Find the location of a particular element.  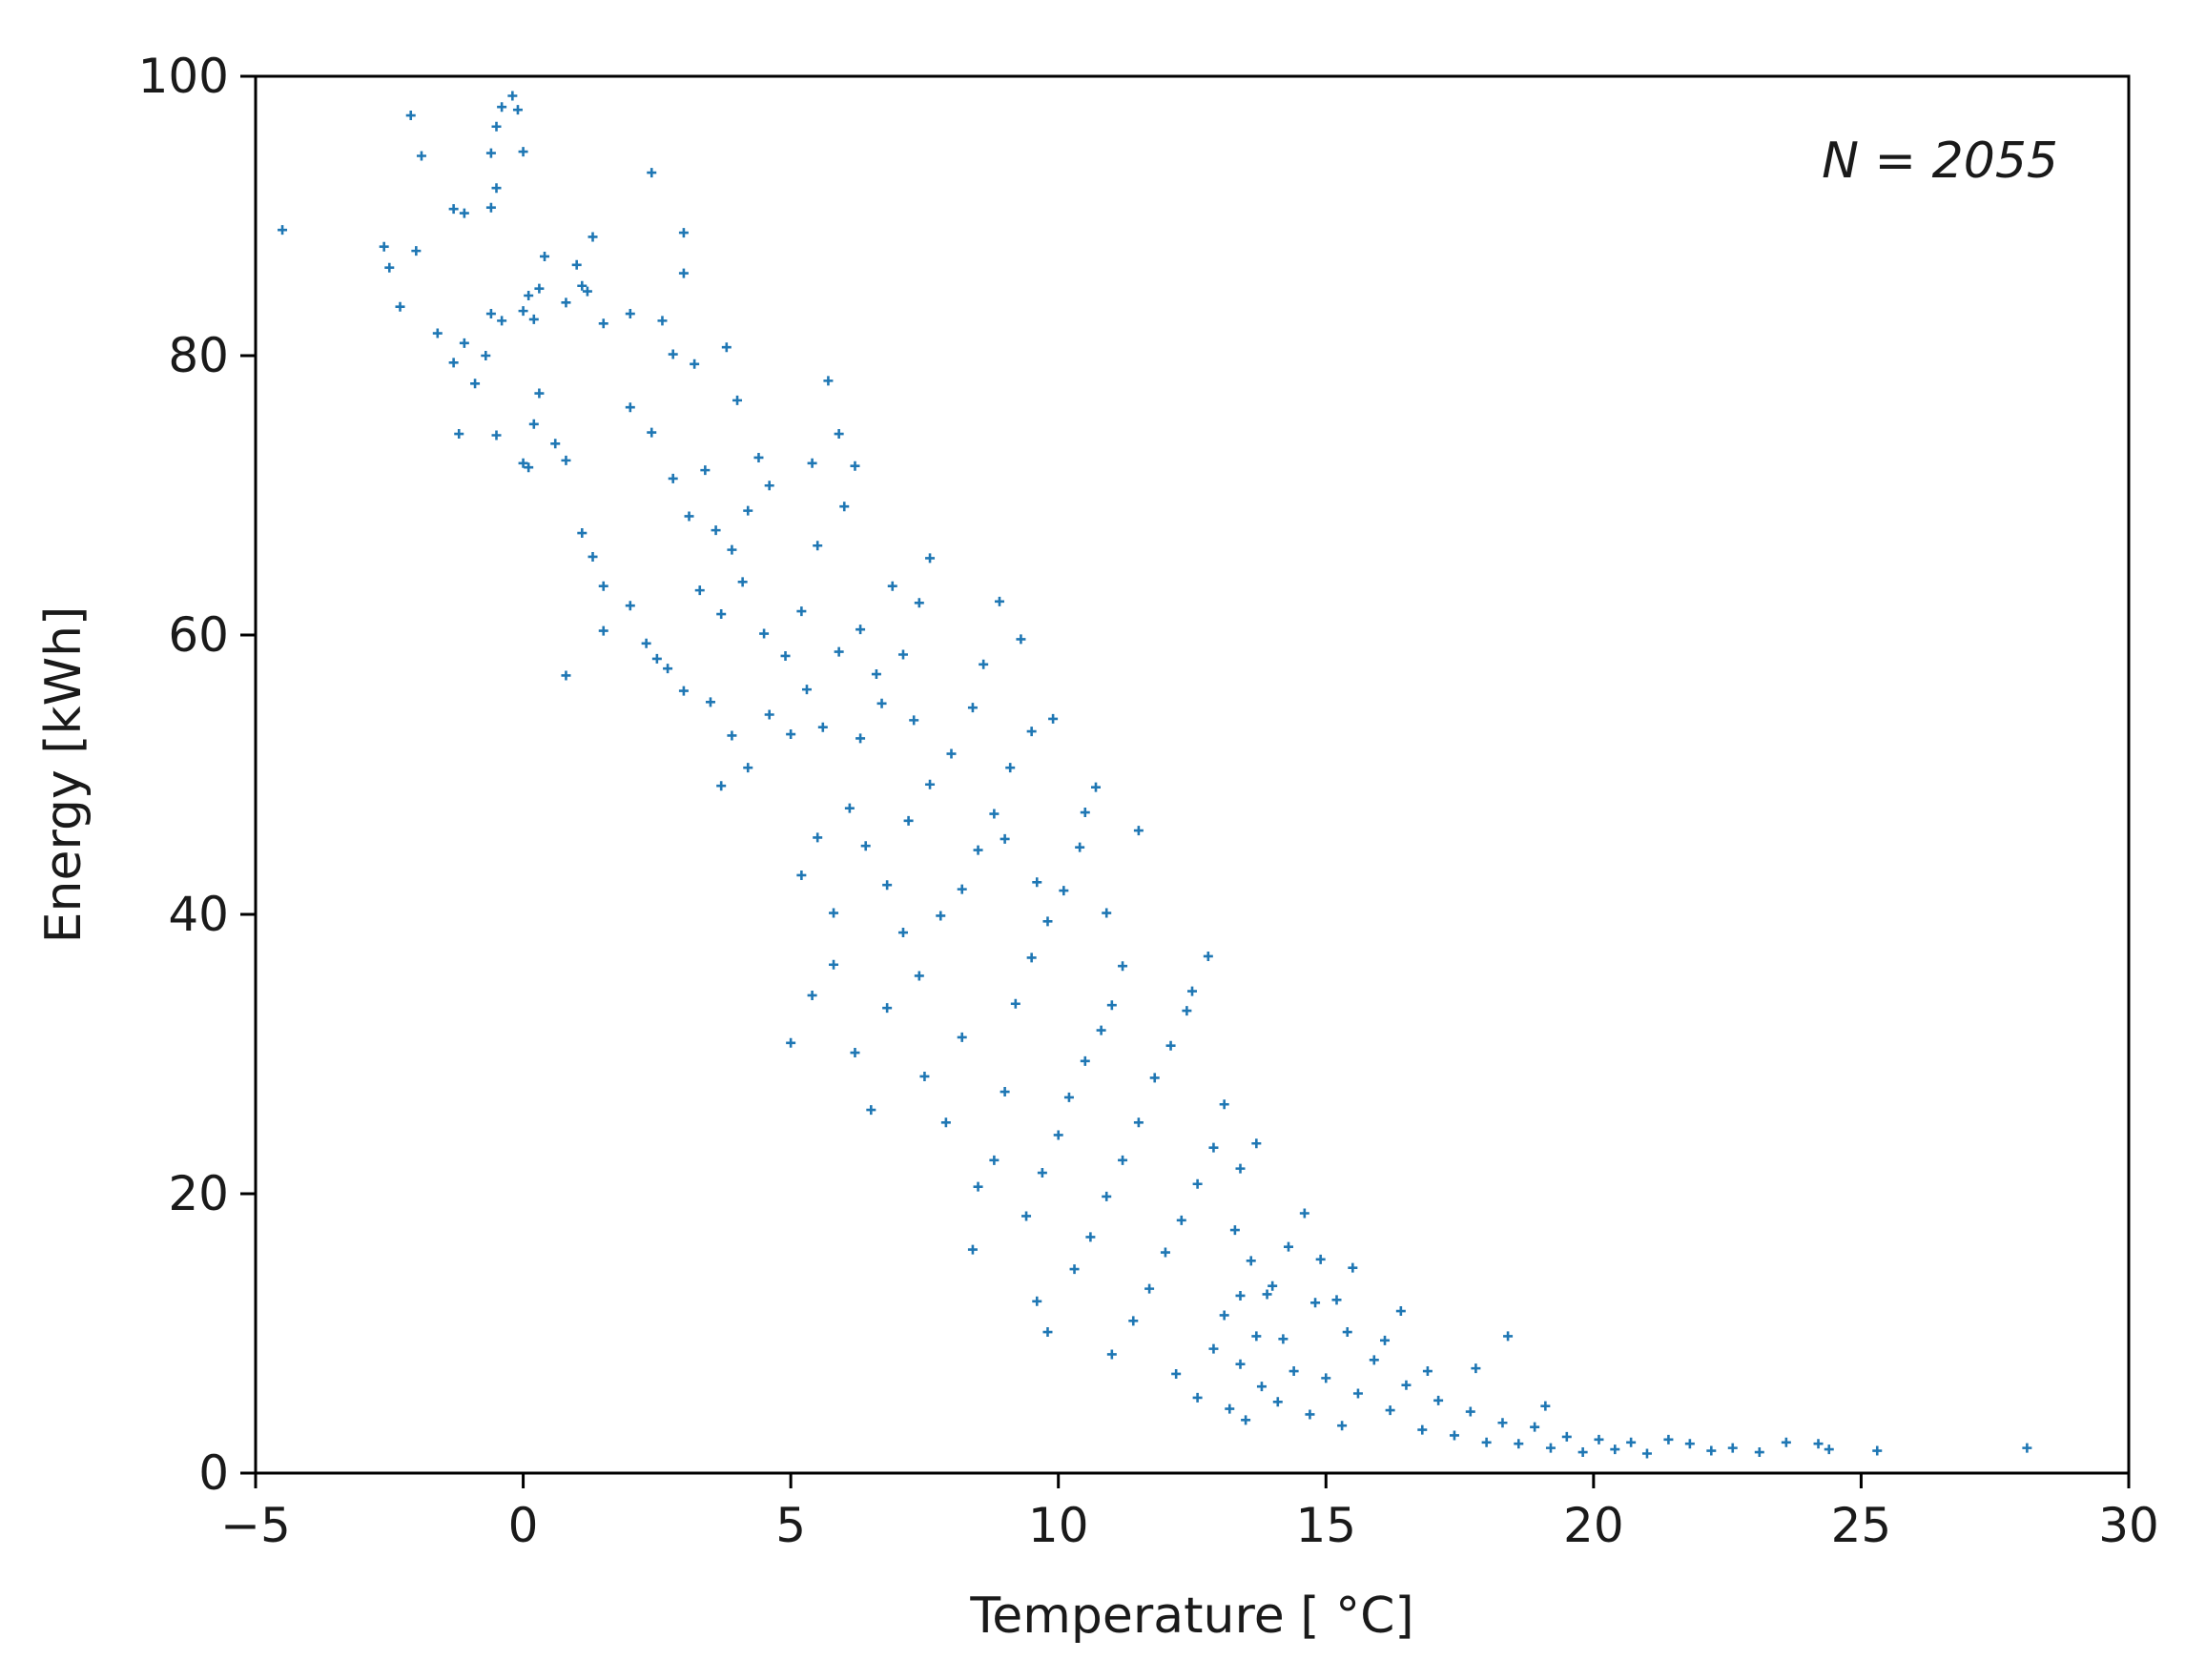

y-tick-label: 60 is located at coordinates (198, 635).